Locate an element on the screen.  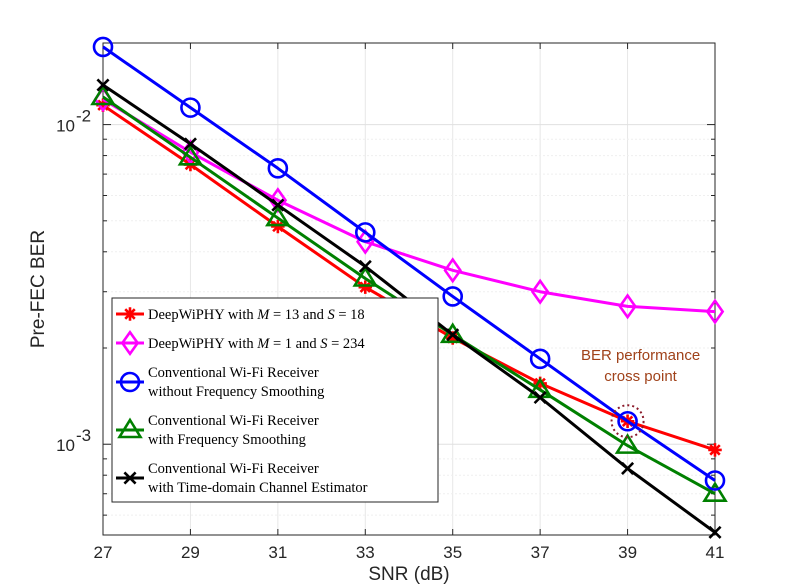
x-tick-label: 41 is located at coordinates (715, 552).